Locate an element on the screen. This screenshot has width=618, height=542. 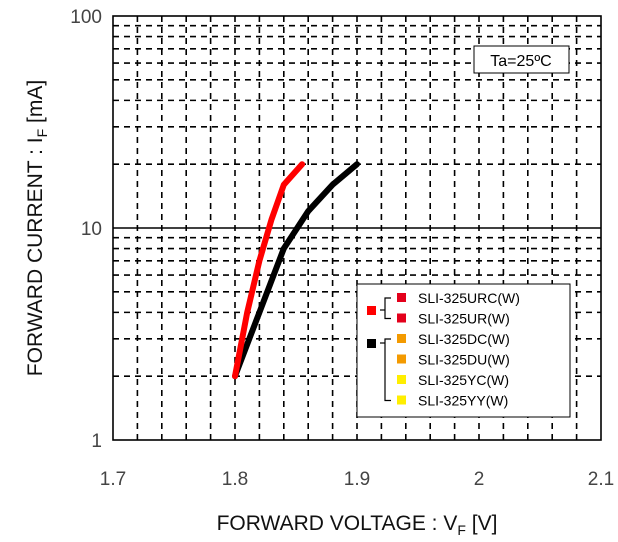
x-axis-title: FORWARD VOLTAGE : VF [V] is located at coordinates (357, 525).